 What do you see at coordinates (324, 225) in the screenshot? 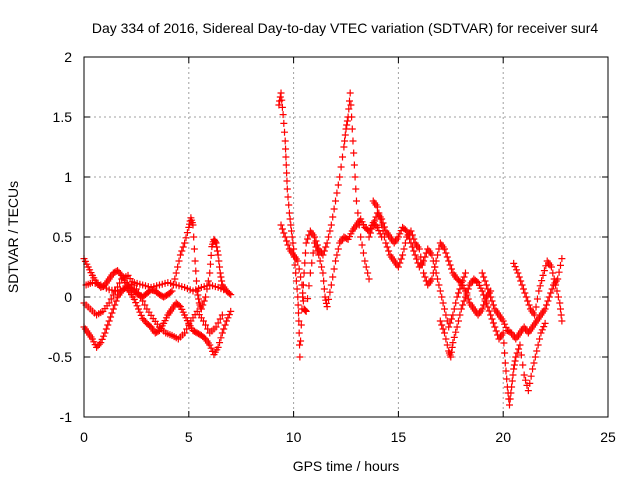
I see `series-arc-e` at bounding box center [324, 225].